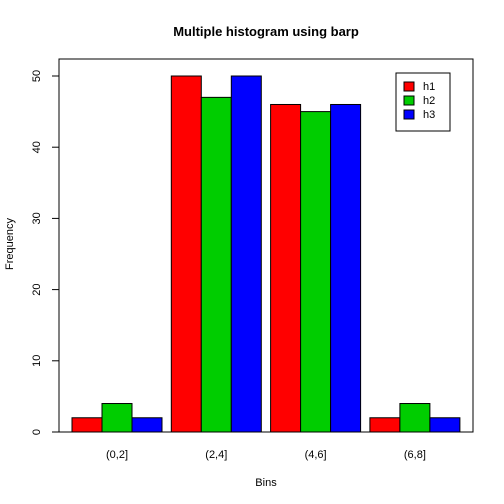 This screenshot has height=504, width=504. I want to click on x-tick-label-2: (2,4], so click(216, 455).